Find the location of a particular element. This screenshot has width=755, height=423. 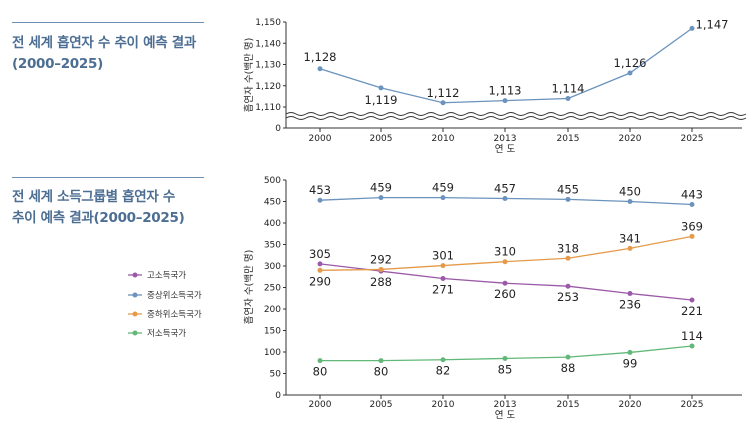

chart2-y-tick-label: 500 is located at coordinates (272, 181).